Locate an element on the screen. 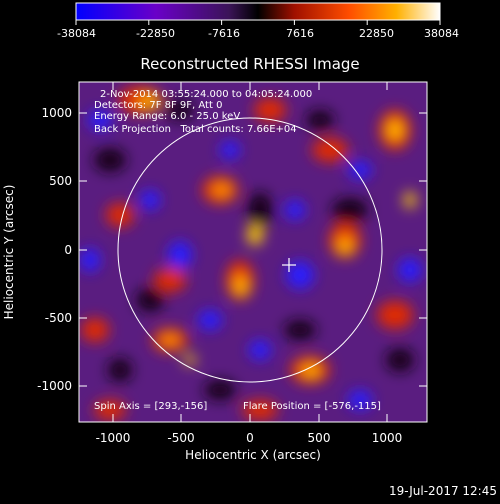 This screenshot has height=504, width=500. y-tick-label: 1000 is located at coordinates (56, 113).